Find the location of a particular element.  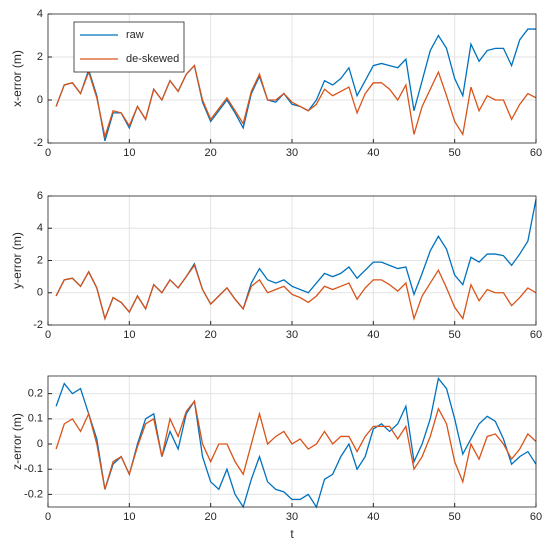

y-tick-label: 6 is located at coordinates (40, 196).